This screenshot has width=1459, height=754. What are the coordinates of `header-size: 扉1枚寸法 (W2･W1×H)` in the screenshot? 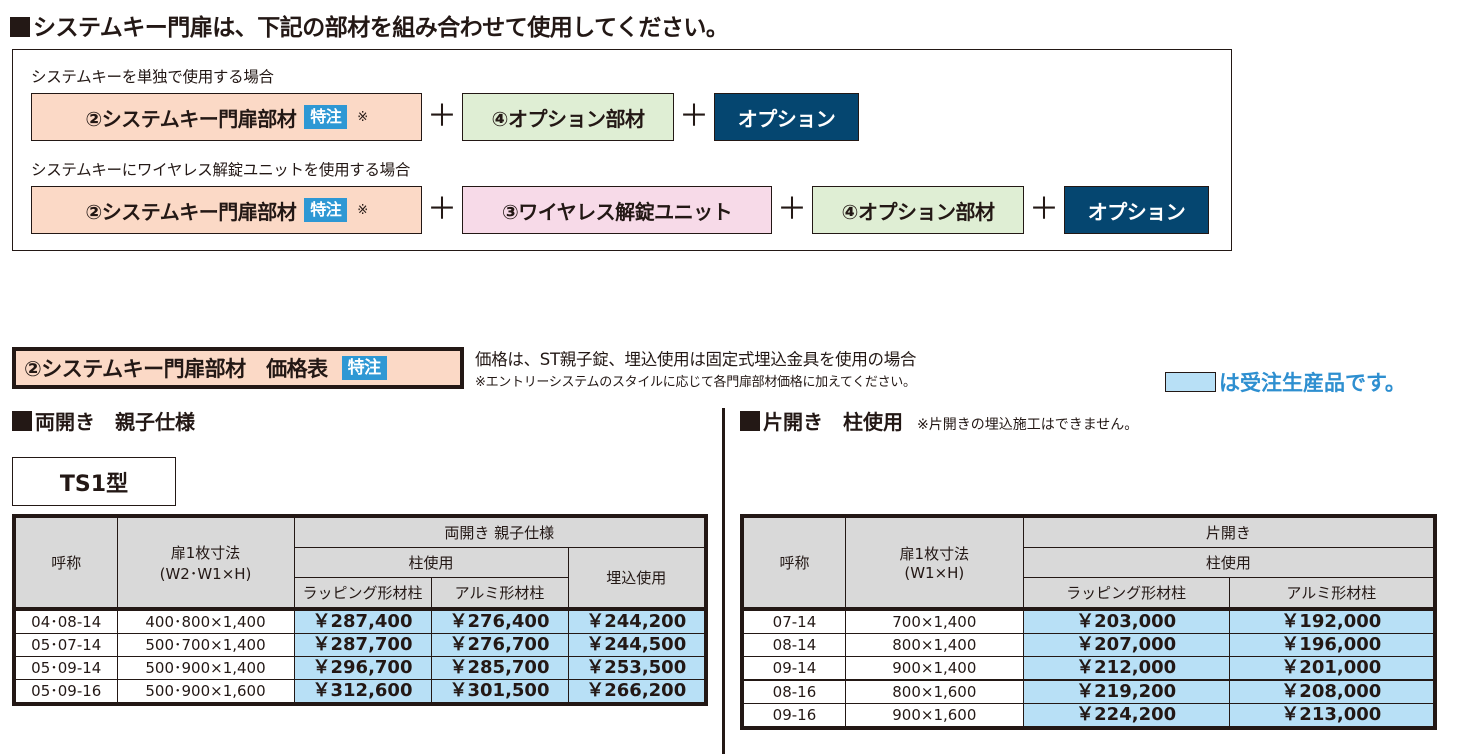 It's located at (205, 562).